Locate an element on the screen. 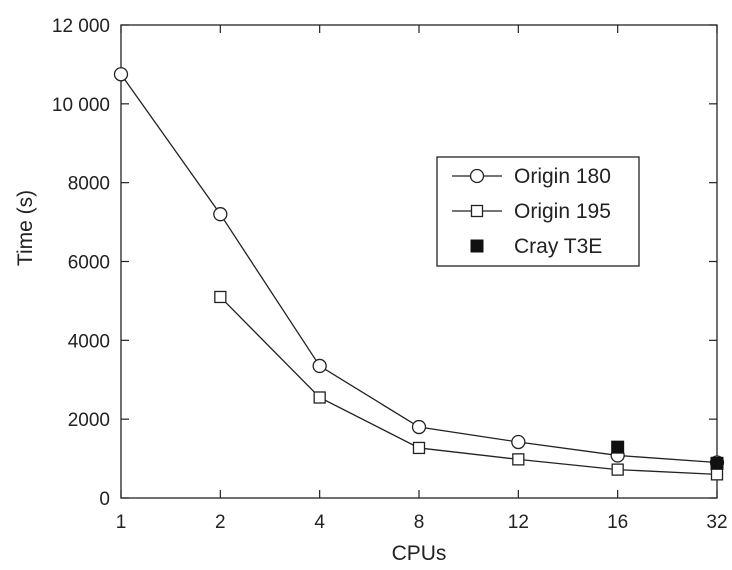 The image size is (732, 570). x-tick-label: 2 is located at coordinates (220, 522).